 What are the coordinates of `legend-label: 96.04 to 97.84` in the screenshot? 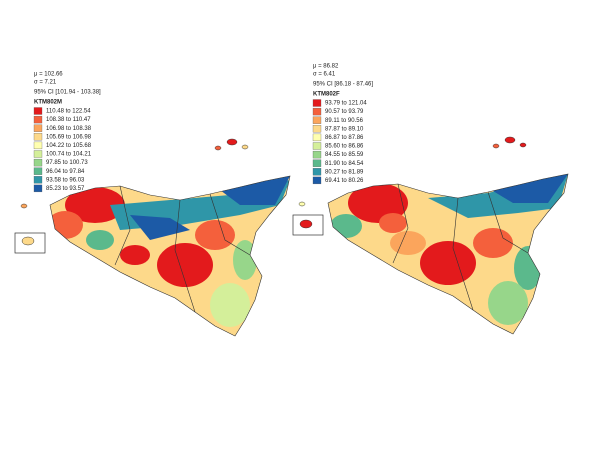 It's located at (65, 172).